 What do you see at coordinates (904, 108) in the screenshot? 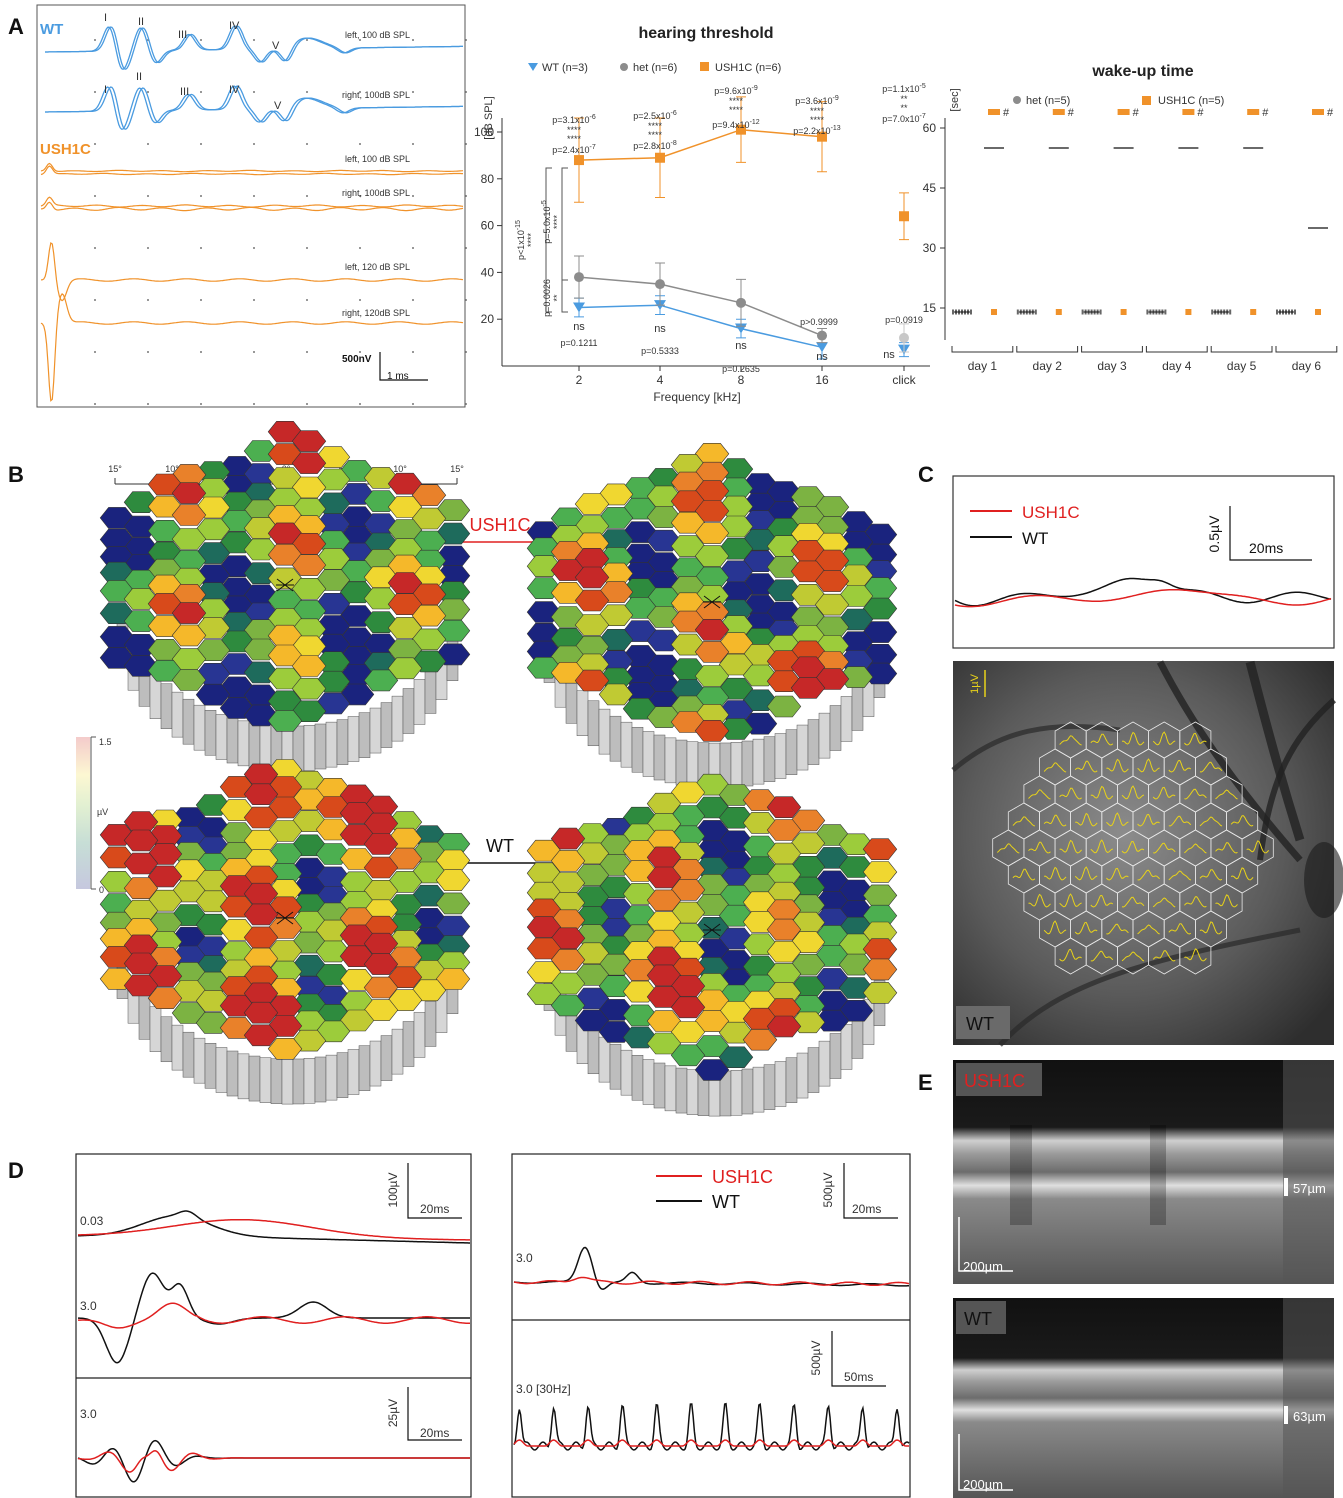
I see `significance-stars: **` at bounding box center [904, 108].